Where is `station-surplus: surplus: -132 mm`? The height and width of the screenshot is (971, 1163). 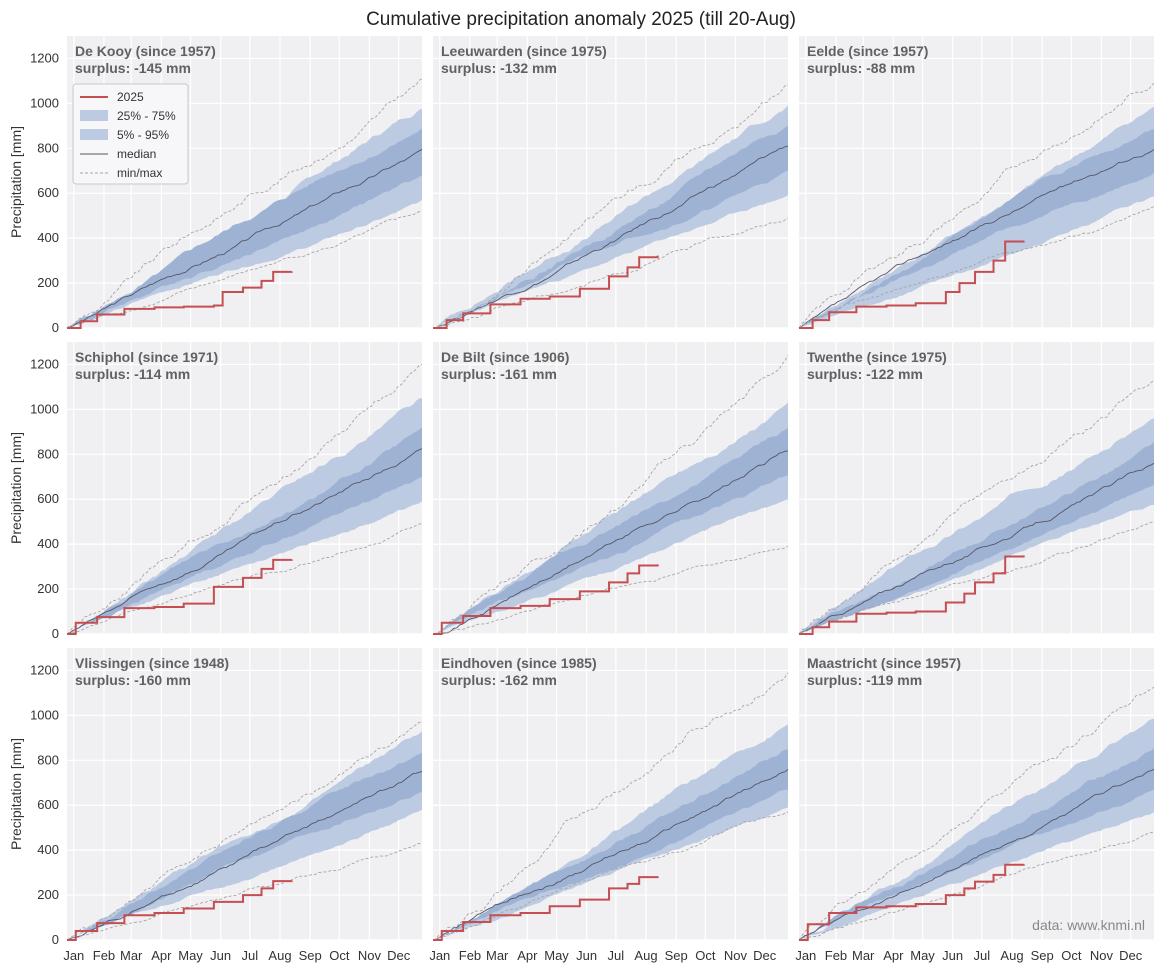 station-surplus: surplus: -132 mm is located at coordinates (499, 68).